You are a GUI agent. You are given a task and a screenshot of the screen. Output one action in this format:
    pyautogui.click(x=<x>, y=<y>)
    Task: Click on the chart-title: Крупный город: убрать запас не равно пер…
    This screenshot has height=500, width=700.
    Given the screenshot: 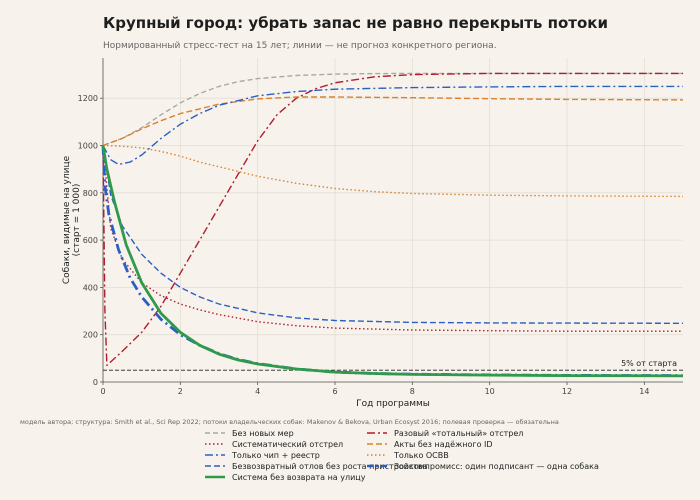 What is the action you would take?
    pyautogui.click(x=355, y=23)
    